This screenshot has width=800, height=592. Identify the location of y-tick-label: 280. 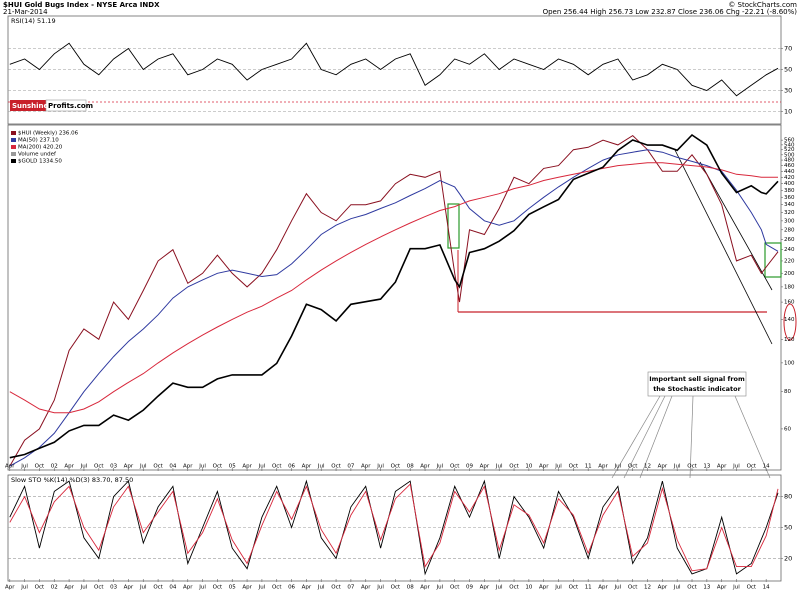
(789, 230).